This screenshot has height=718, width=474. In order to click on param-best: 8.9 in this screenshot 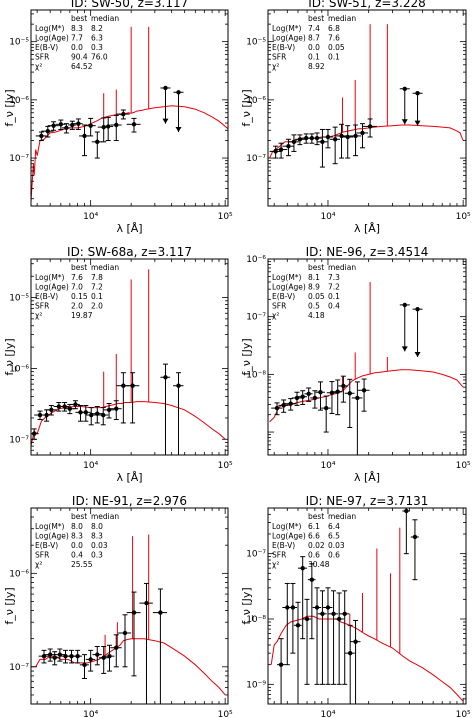, I will do `click(314, 287)`.